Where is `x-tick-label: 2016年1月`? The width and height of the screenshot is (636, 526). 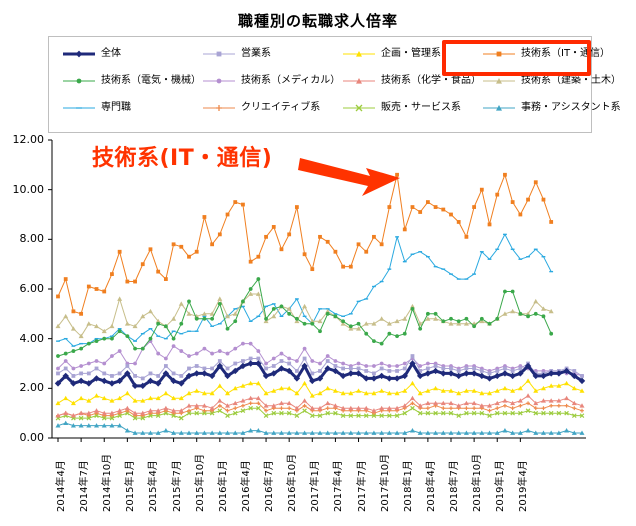 x-tick-label: 2016年1月 is located at coordinates (223, 486).